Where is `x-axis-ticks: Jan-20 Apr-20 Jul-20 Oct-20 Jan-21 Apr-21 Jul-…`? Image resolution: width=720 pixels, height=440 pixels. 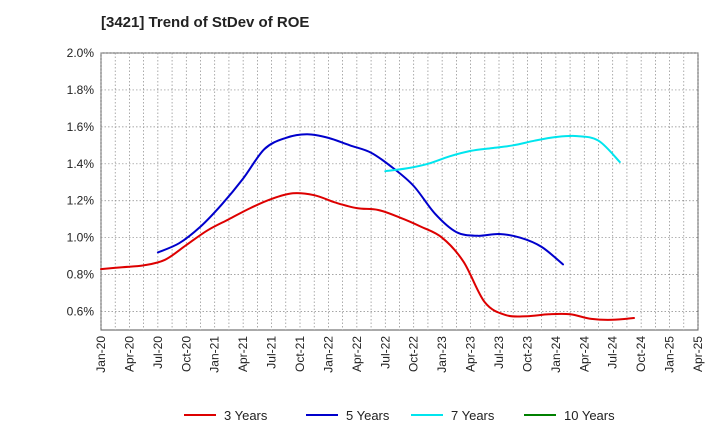
x-axis-ticks: Jan-20 Apr-20 Jul-20 Oct-20 Jan-21 Apr-21 Jul-… is located at coordinates (399, 354).